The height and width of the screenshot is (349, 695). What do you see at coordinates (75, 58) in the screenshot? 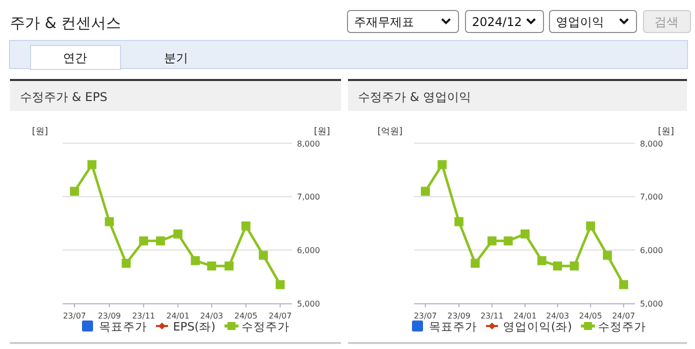
I see `text: 연간` at bounding box center [75, 58].